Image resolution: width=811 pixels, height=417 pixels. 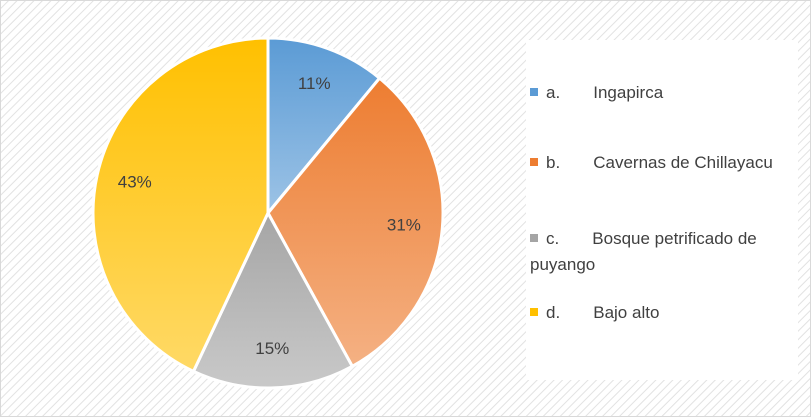 I want to click on legend-label: a. Ingapirca, so click(x=605, y=92).